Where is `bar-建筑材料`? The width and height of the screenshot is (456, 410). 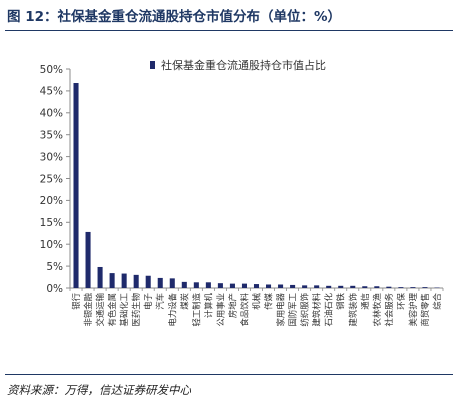 bar-建筑材料 is located at coordinates (317, 286).